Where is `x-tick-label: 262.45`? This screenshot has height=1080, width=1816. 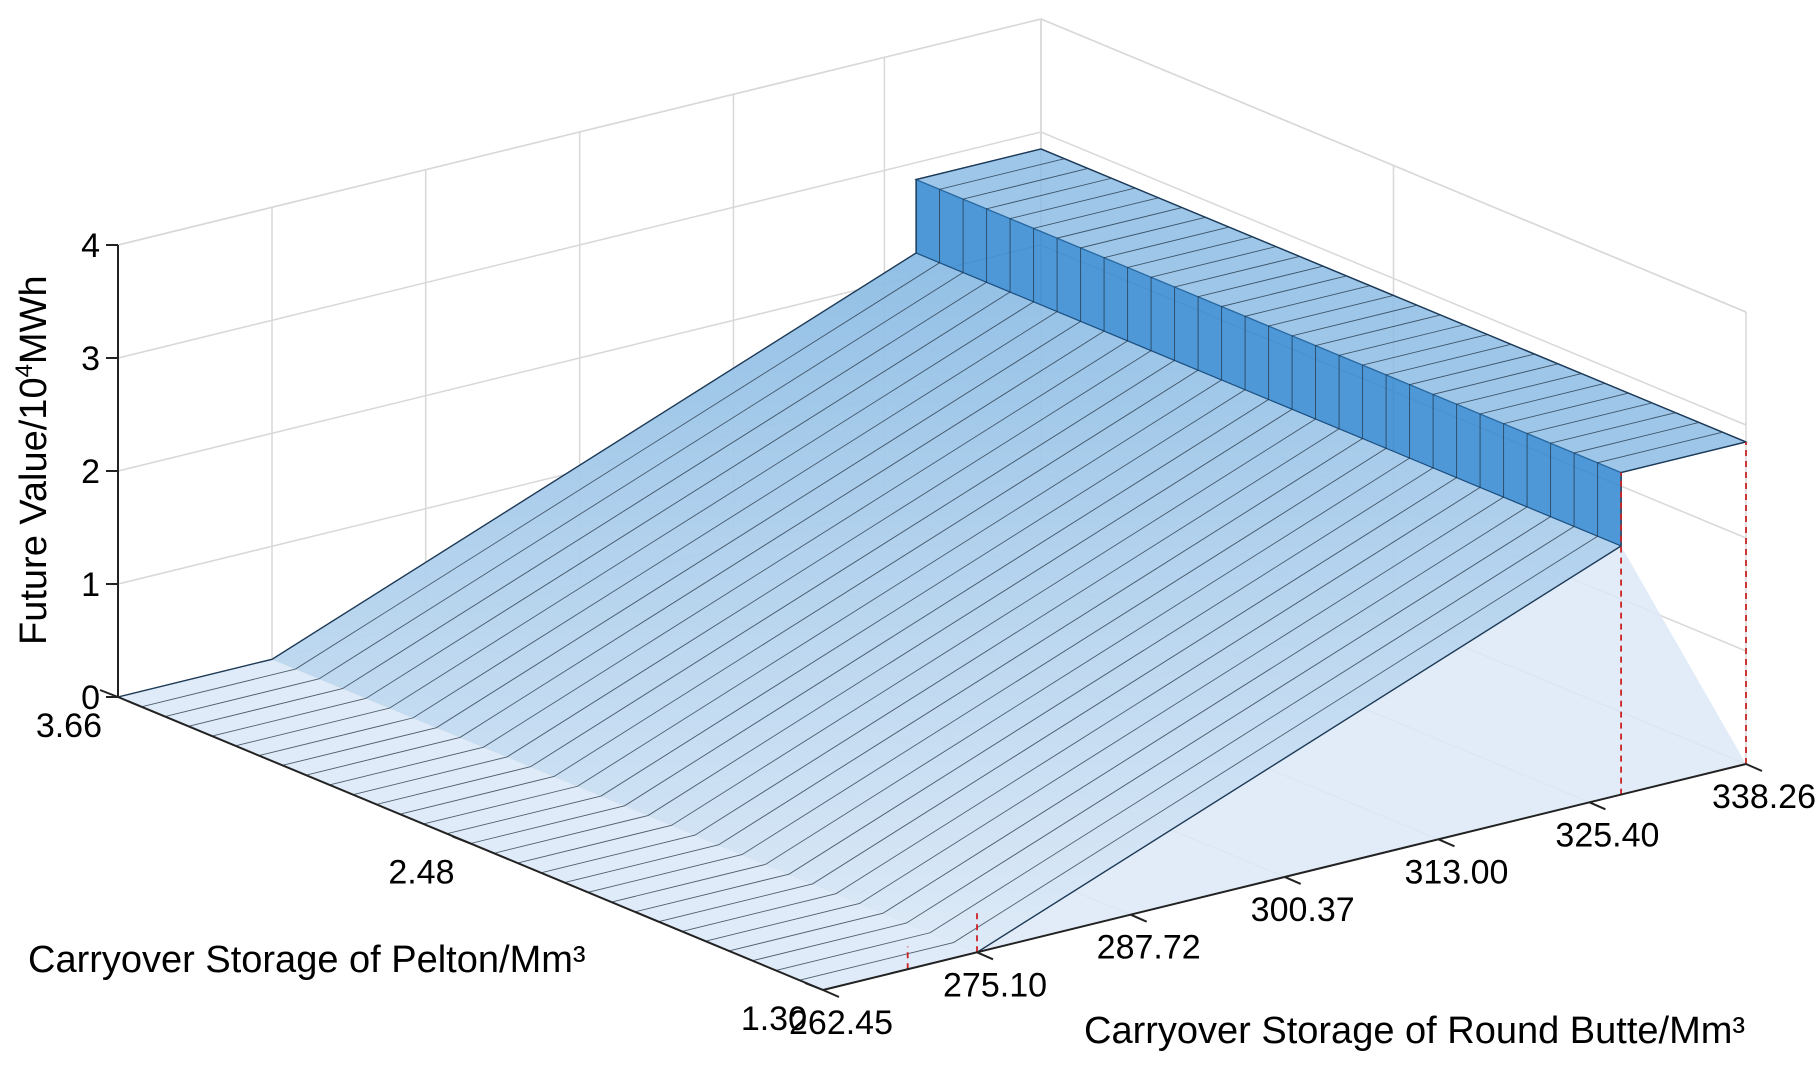
x-tick-label: 262.45 is located at coordinates (841, 1023).